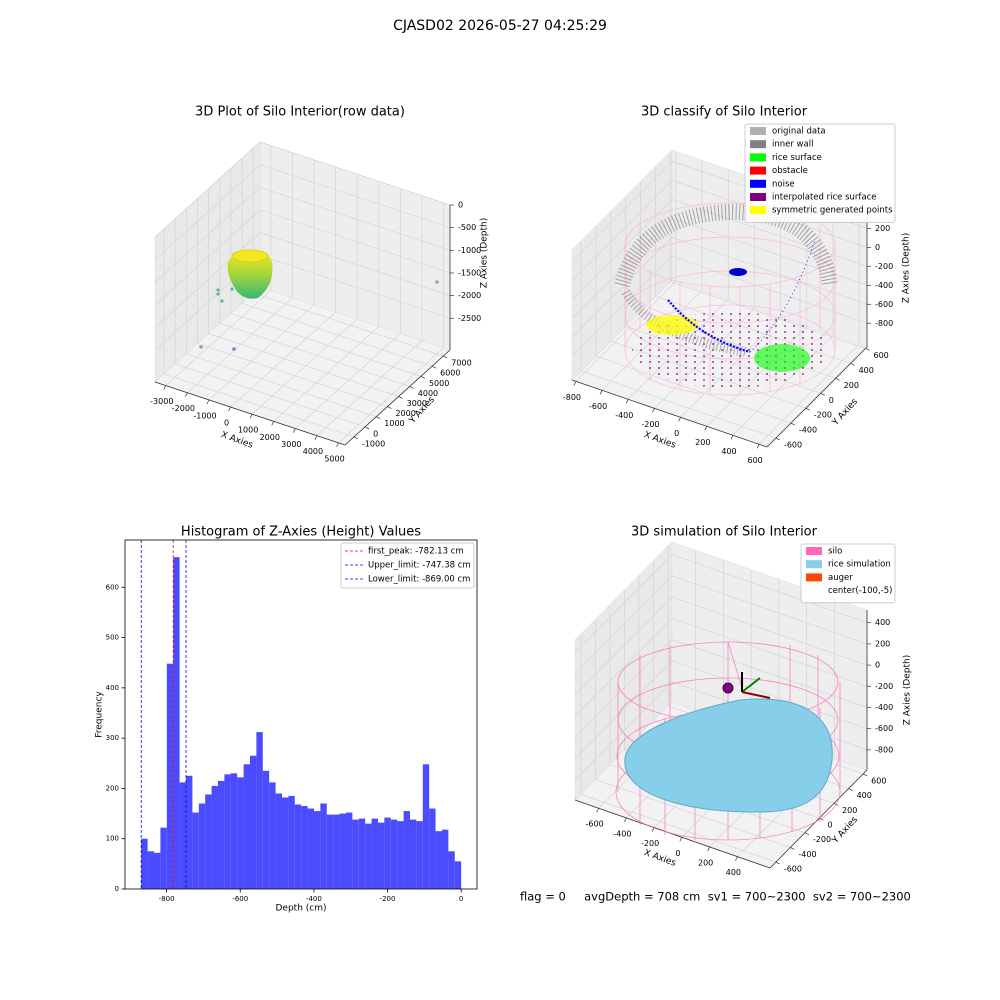 The image size is (1000, 1000). I want to click on x-tick-label: 5000, so click(334, 458).